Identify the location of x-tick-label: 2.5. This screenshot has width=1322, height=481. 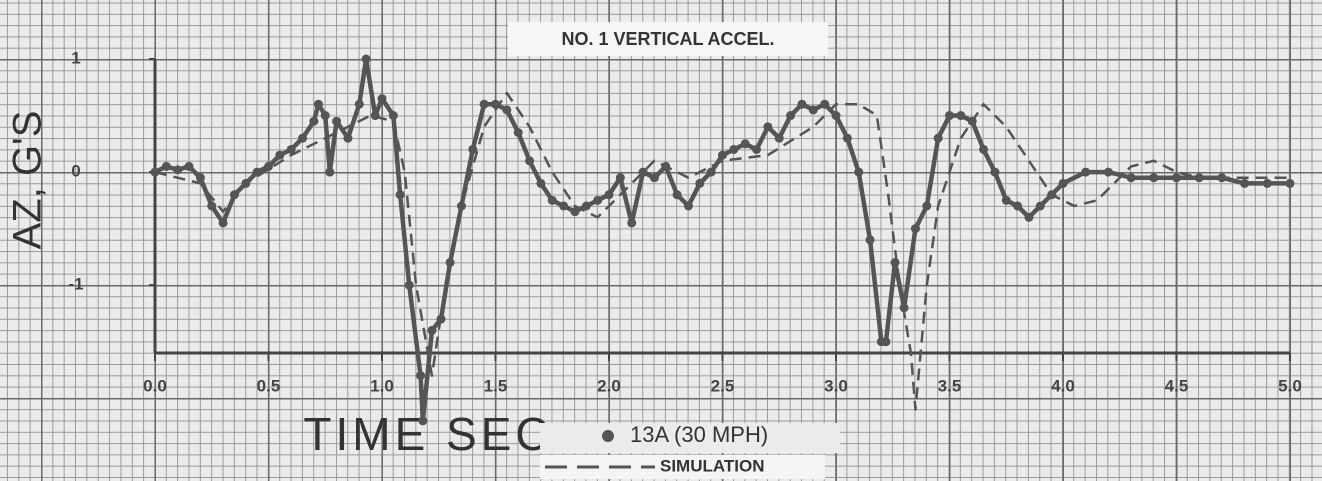
(723, 385).